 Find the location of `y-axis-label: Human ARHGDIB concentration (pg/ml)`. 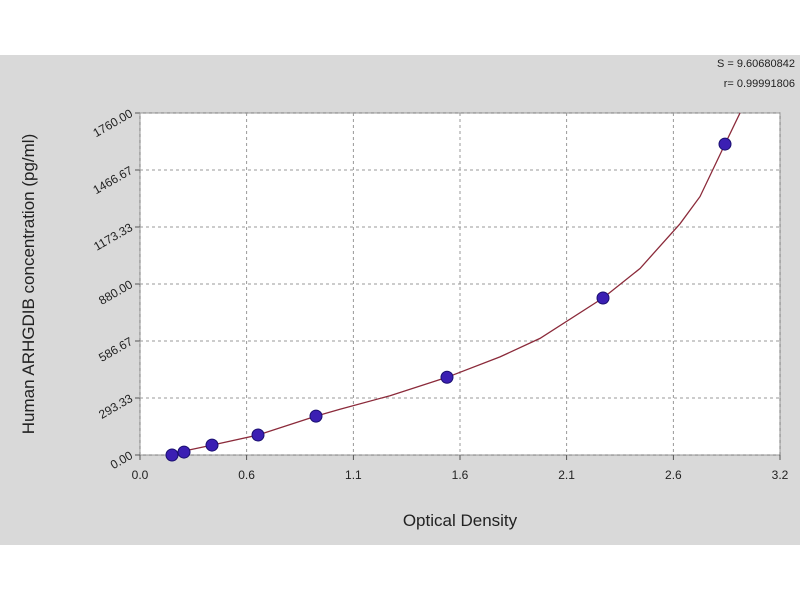

y-axis-label: Human ARHGDIB concentration (pg/ml) is located at coordinates (28, 284).